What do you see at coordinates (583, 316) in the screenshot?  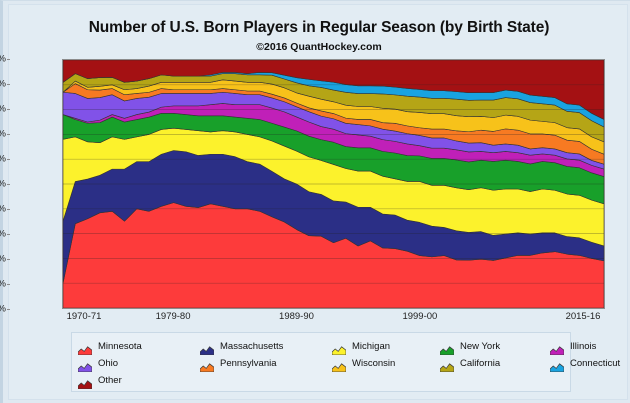 I see `x-axis-tick-label: 2015-16` at bounding box center [583, 316].